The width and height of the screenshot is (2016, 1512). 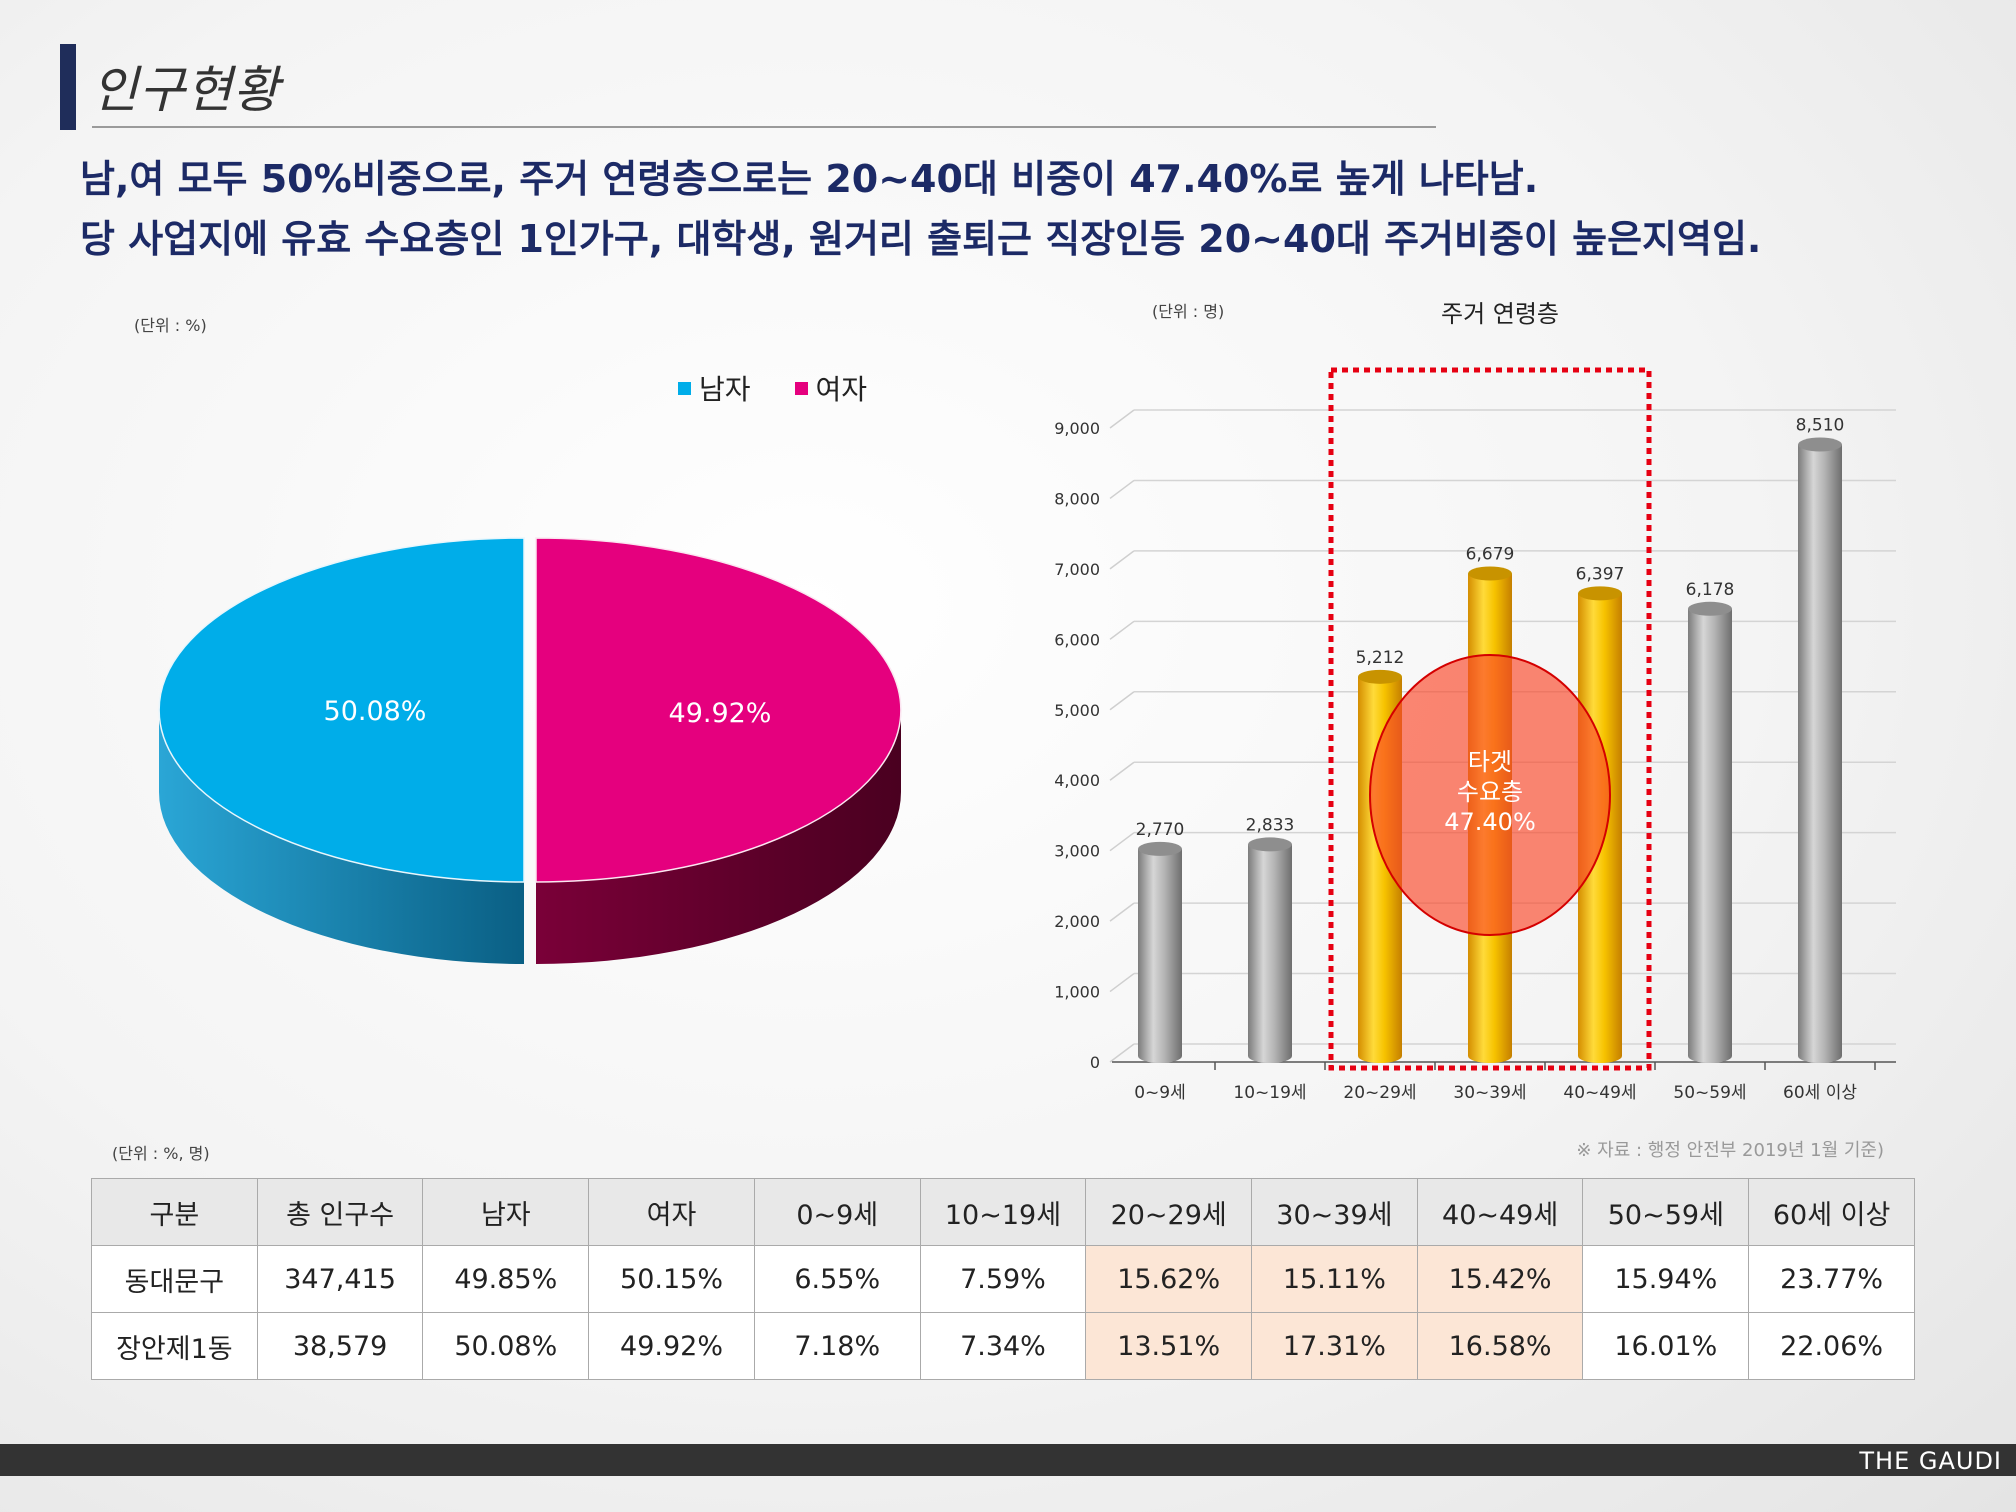 I want to click on pie-unit-note: (단위 : %), so click(x=170, y=325).